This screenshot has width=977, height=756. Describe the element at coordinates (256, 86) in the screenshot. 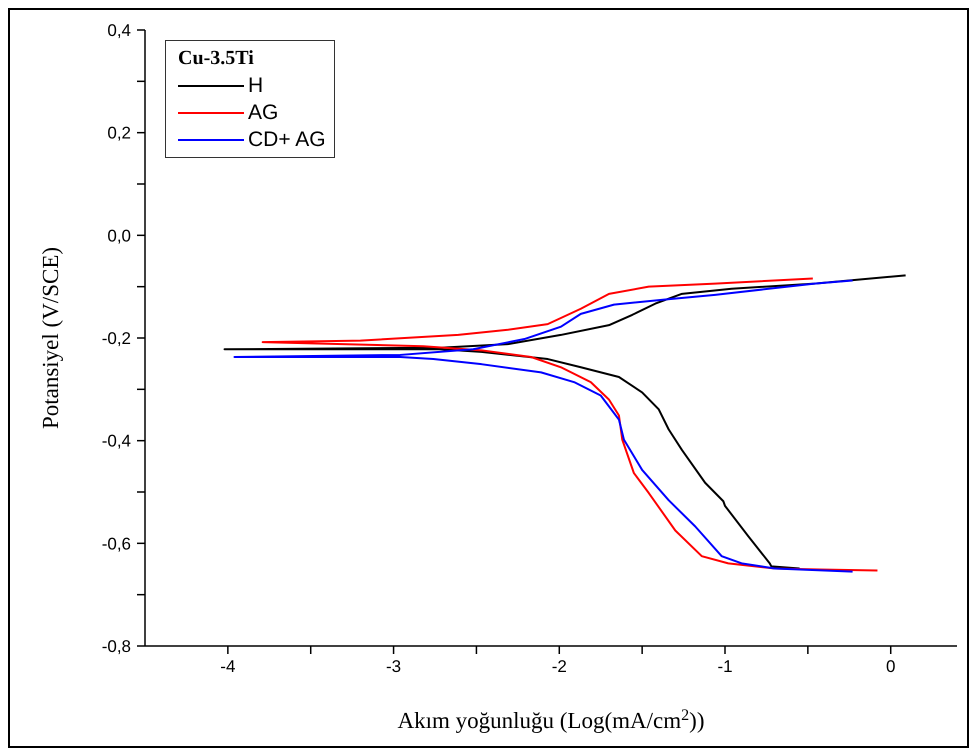

I see `legend-label: H` at that location.